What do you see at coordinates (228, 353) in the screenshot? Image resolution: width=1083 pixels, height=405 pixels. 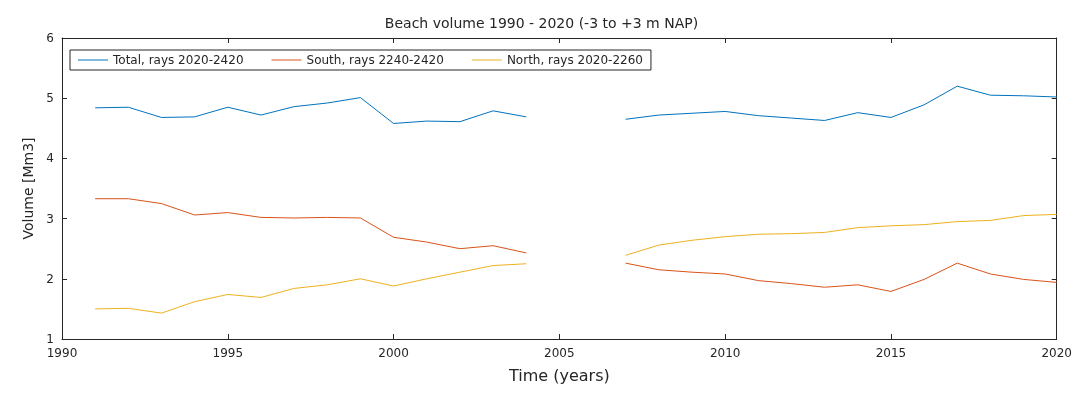 I see `x-tick-label: 1995` at bounding box center [228, 353].